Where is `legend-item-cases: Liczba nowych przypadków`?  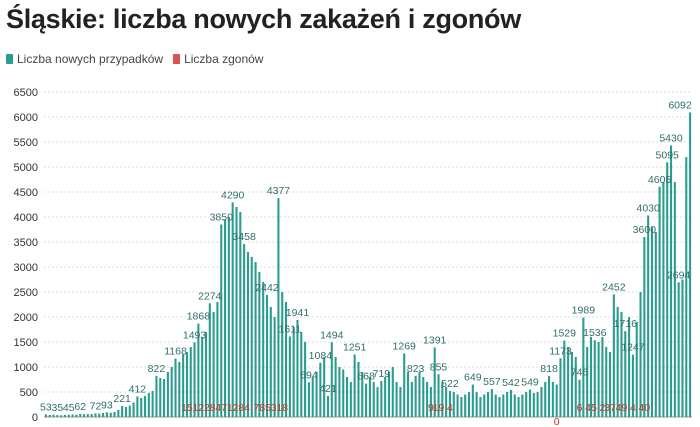
legend-item-cases: Liczba nowych przypadków is located at coordinates (84, 59).